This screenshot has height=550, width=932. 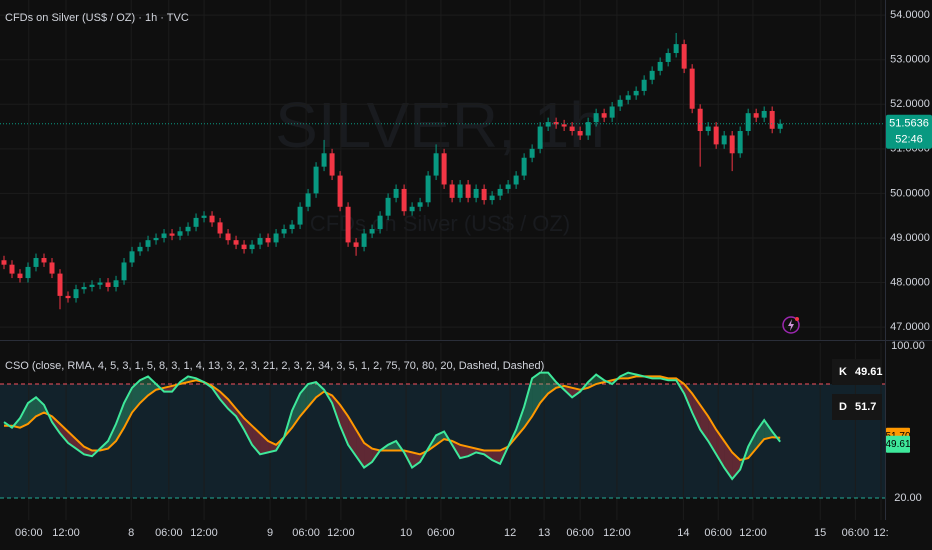 I want to click on x-tick-label: 12:, so click(x=880, y=533).